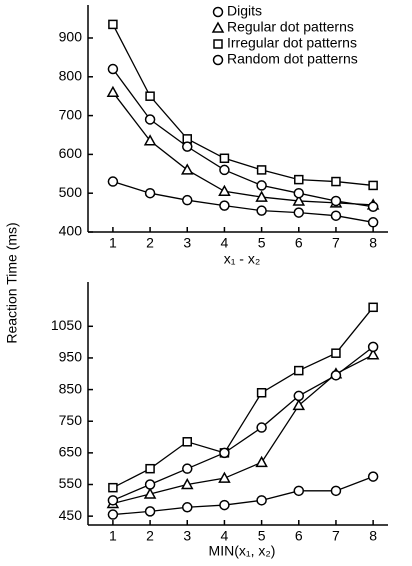 This screenshot has height=566, width=412. What do you see at coordinates (71, 192) in the screenshot?
I see `y-tick-label: 500` at bounding box center [71, 192].